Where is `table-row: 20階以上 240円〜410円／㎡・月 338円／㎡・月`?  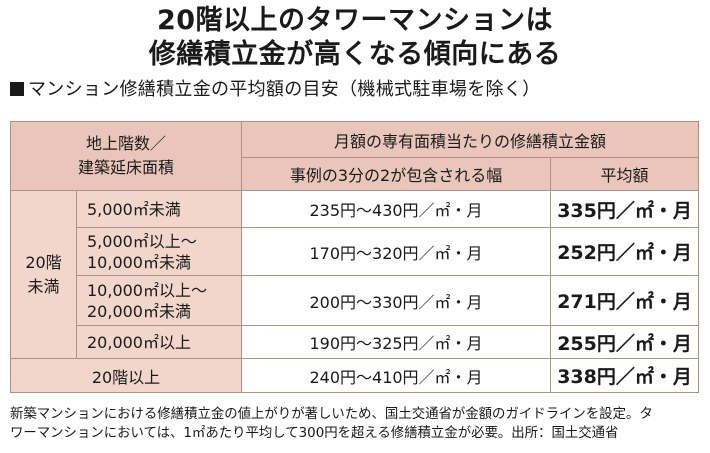
table-row: 20階以上 240円〜410円／㎡・月 338円／㎡・月 is located at coordinates (354, 375).